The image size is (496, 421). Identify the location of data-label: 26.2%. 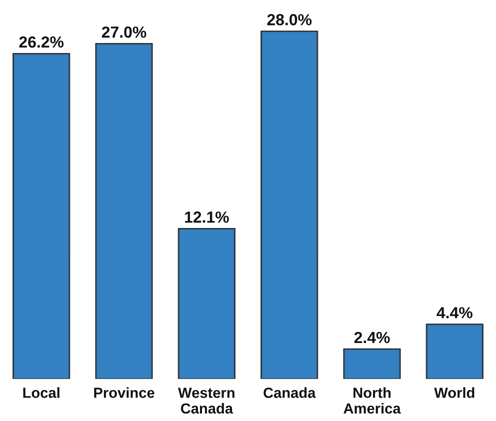
(41, 42).